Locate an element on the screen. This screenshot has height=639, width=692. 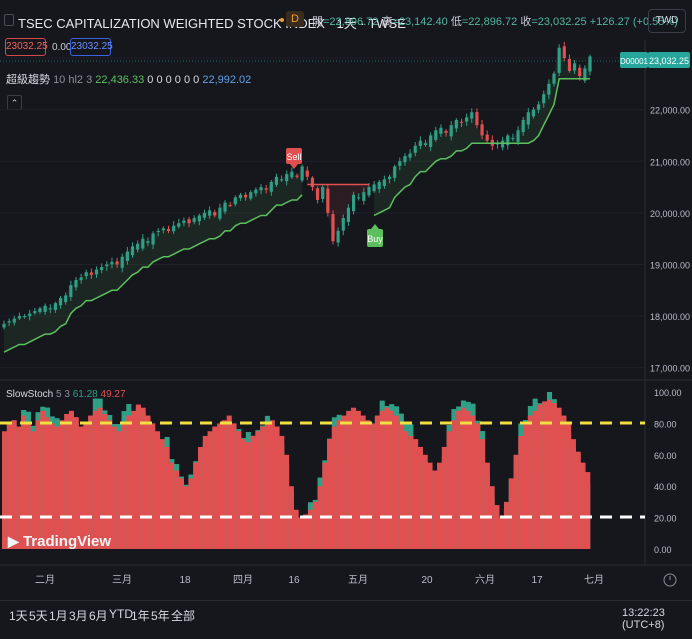
data-source-badge: D is located at coordinates (295, 19).